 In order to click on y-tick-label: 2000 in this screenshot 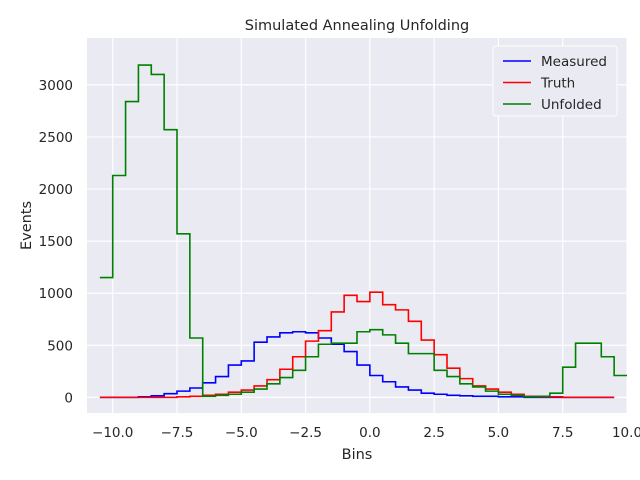, I will do `click(56, 190)`.